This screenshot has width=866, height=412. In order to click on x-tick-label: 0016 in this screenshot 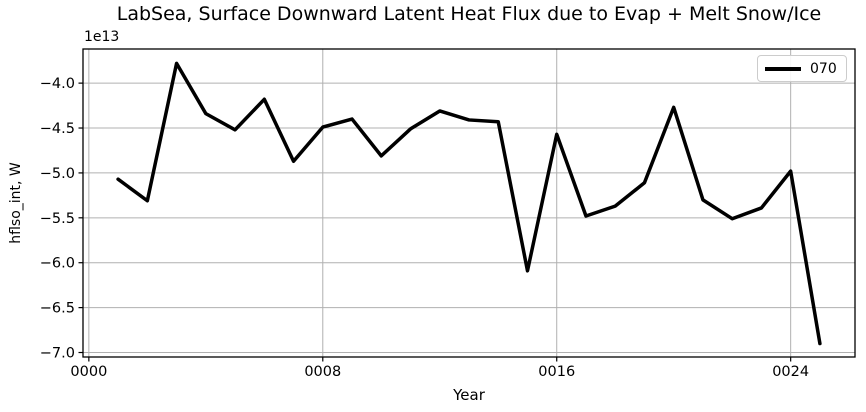, I will do `click(556, 372)`.